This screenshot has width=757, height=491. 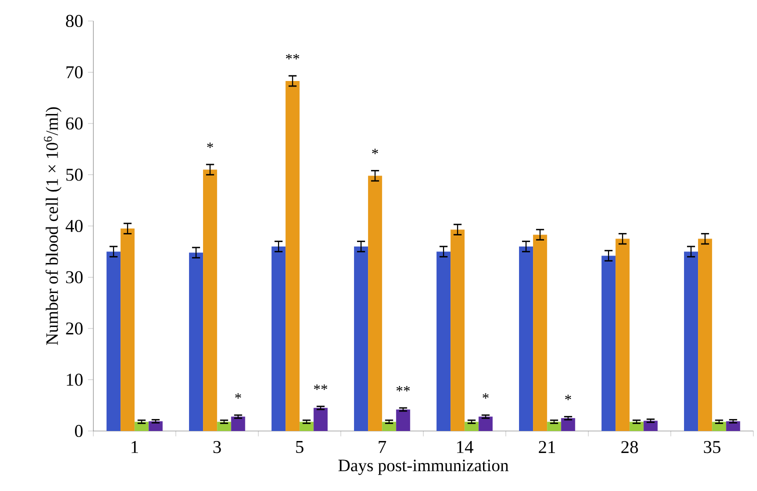 What do you see at coordinates (629, 447) in the screenshot?
I see `x-tick-label: 28` at bounding box center [629, 447].